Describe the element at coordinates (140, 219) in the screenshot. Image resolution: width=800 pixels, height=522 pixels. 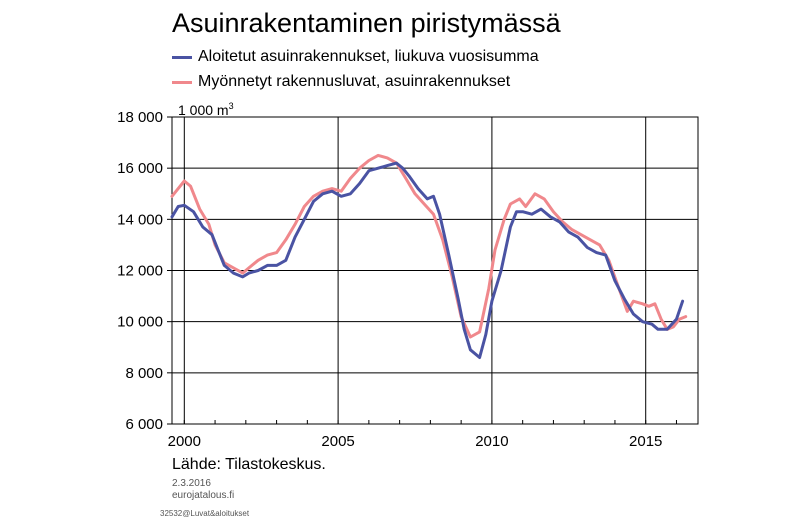
I see `y-tick-label: 14 000` at that location.